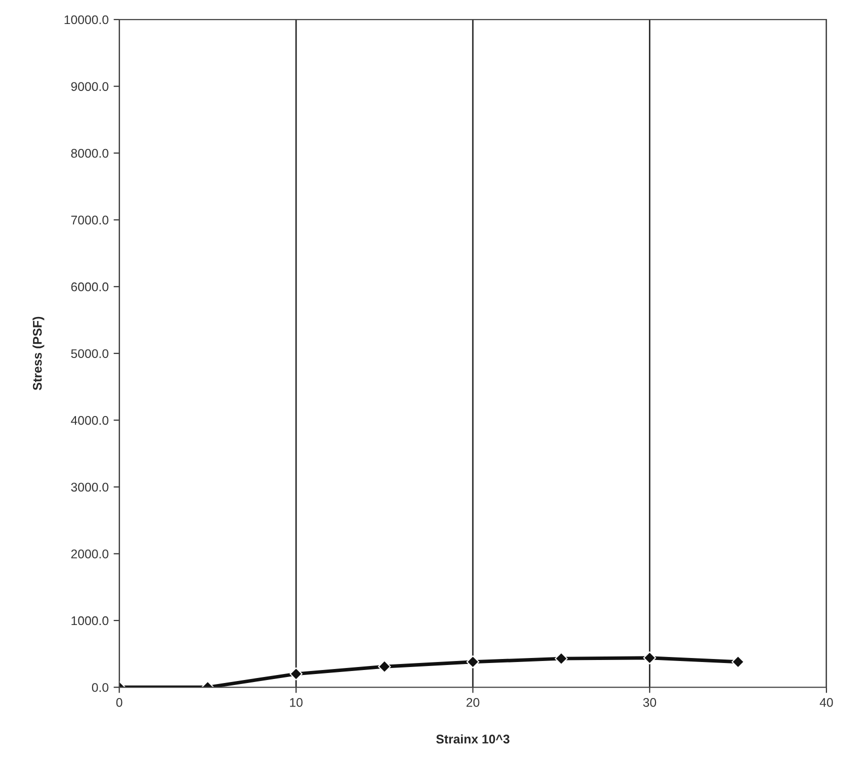 This screenshot has width=852, height=781. I want to click on y-axis-title: Stress (PSF), so click(38, 353).